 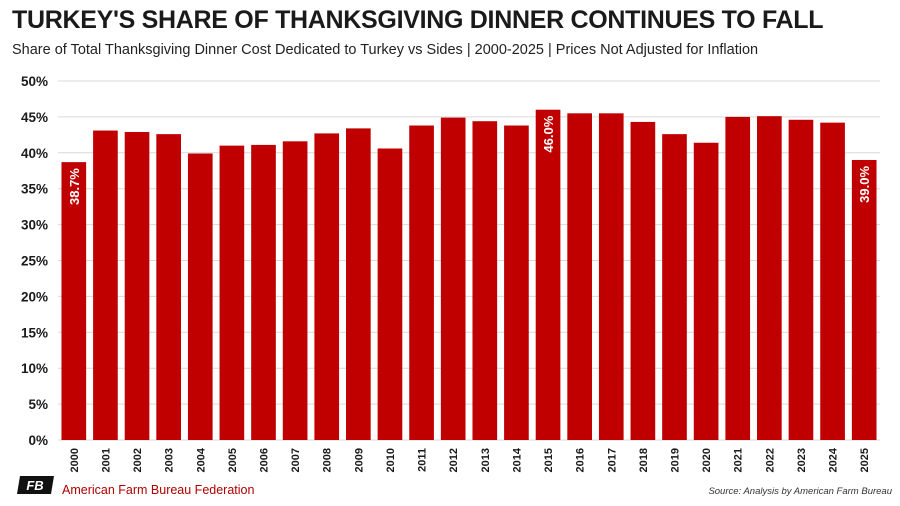 I want to click on y-tick-label: 30%, so click(x=34, y=225).